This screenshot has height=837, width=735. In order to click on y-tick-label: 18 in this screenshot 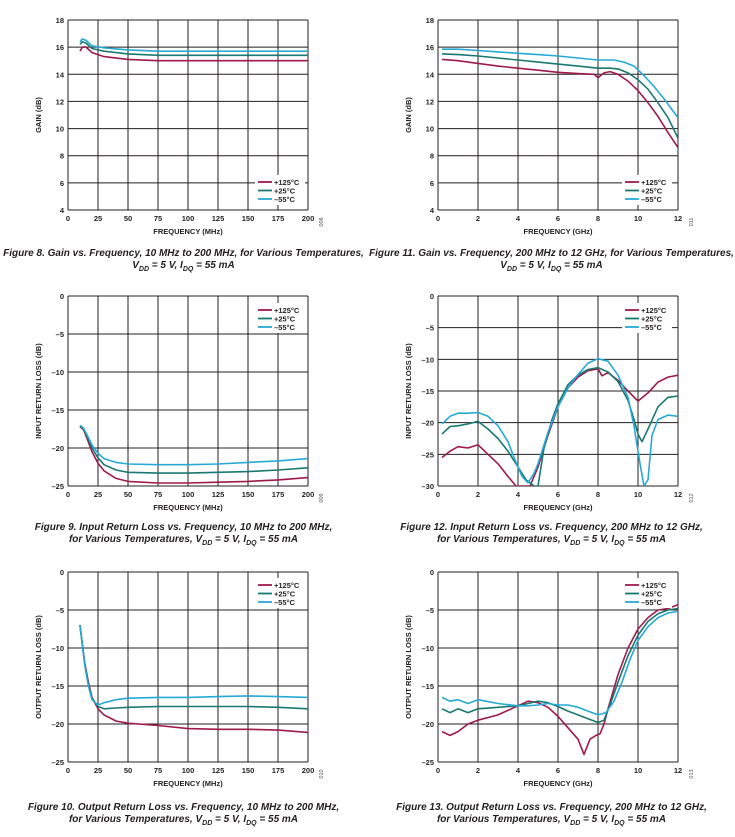, I will do `click(60, 20)`.